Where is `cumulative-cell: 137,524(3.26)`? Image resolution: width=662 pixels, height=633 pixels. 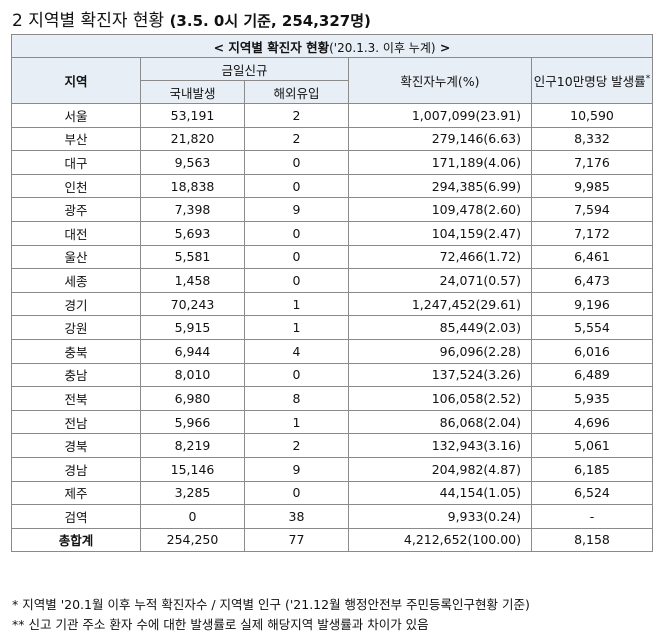
cumulative-cell: 137,524(3.26) is located at coordinates (440, 375).